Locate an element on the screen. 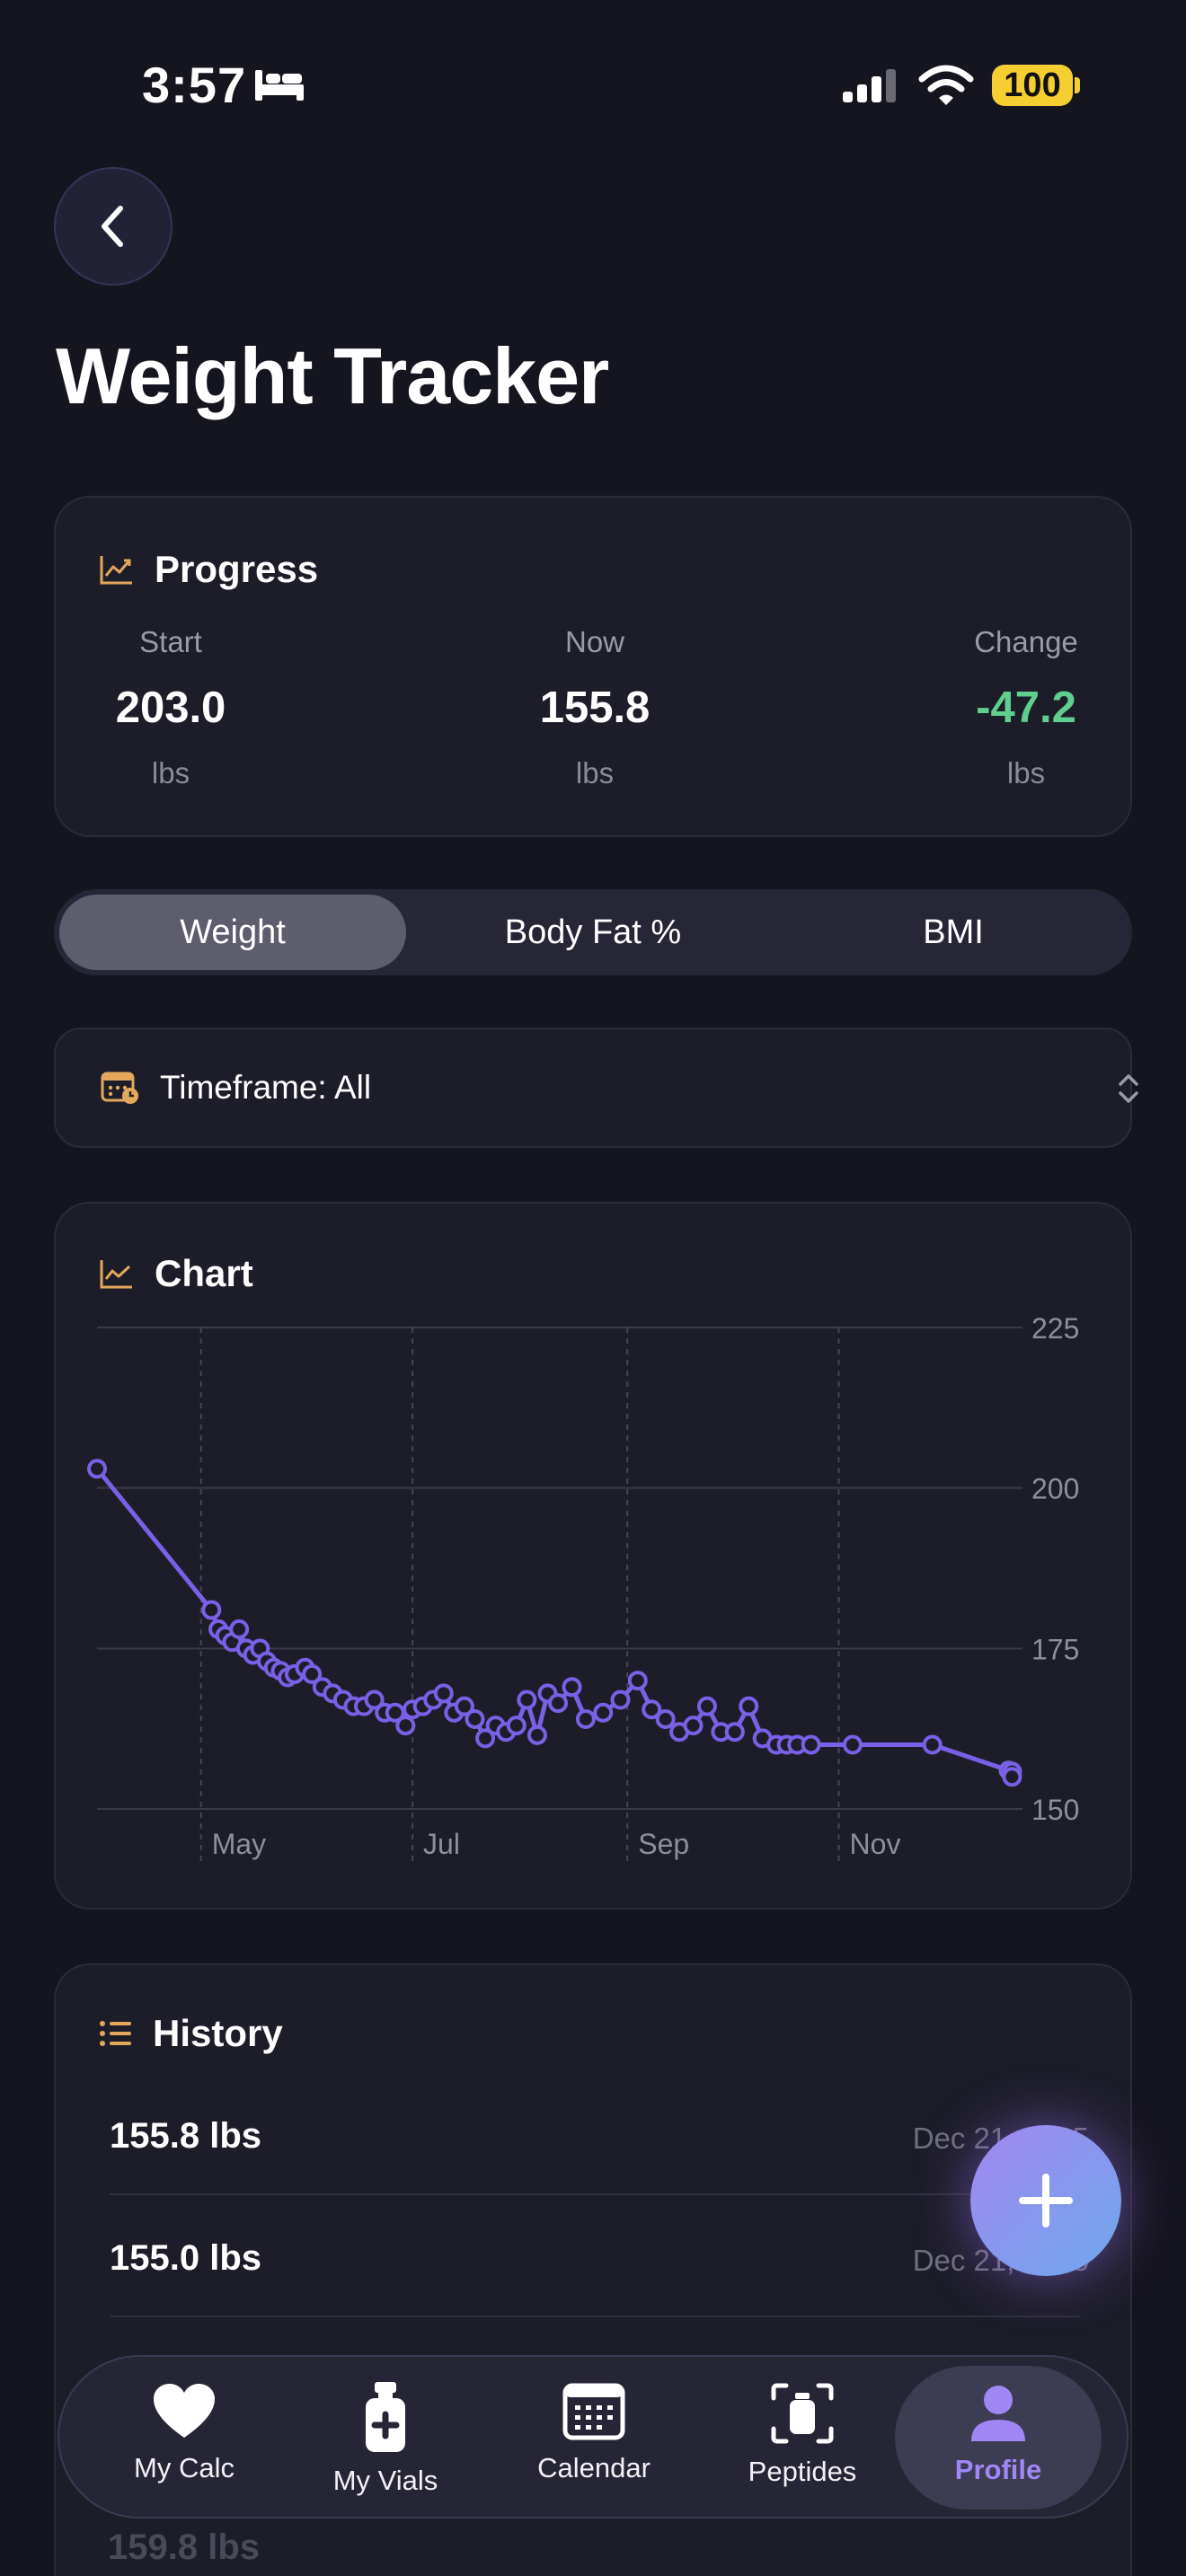 This screenshot has width=1186, height=2576. x-tick-label: Sep is located at coordinates (663, 1844).